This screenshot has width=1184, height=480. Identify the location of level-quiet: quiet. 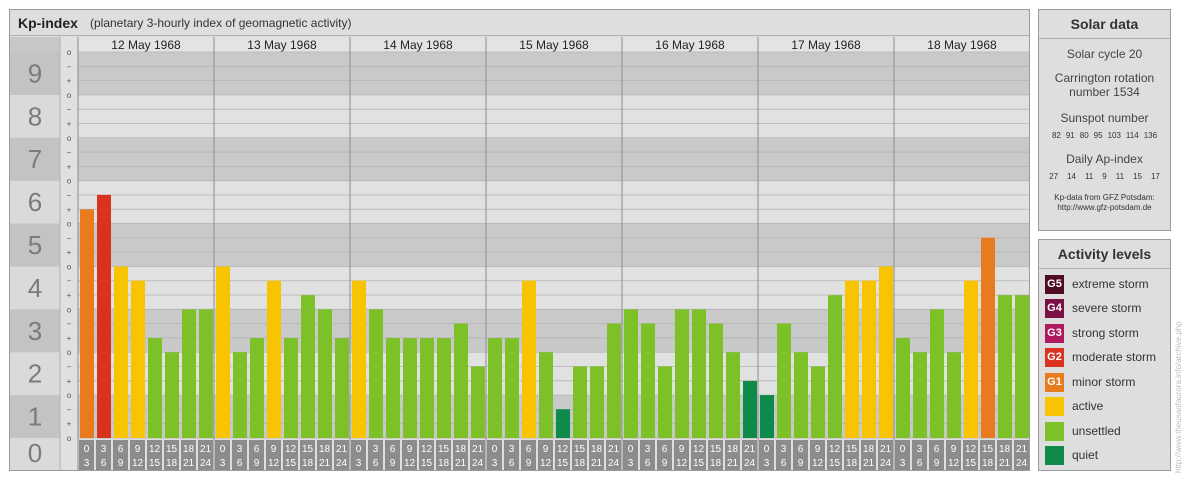
(1071, 455).